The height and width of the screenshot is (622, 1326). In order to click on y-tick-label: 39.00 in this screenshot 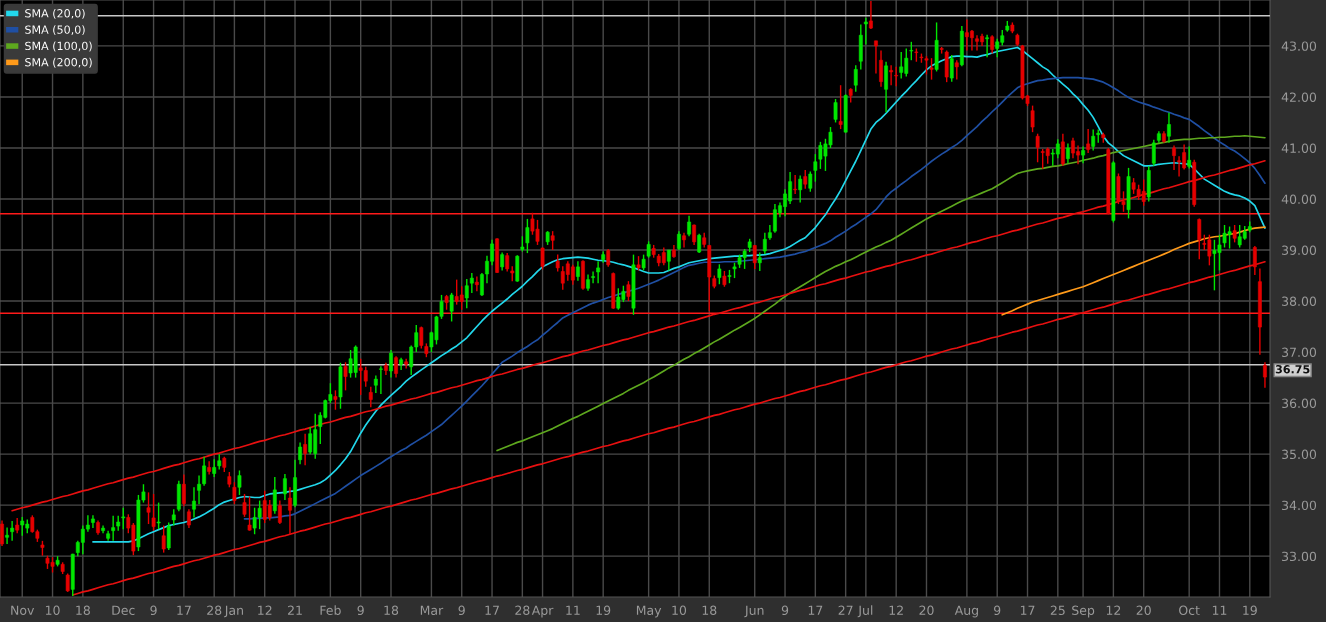, I will do `click(1299, 250)`.